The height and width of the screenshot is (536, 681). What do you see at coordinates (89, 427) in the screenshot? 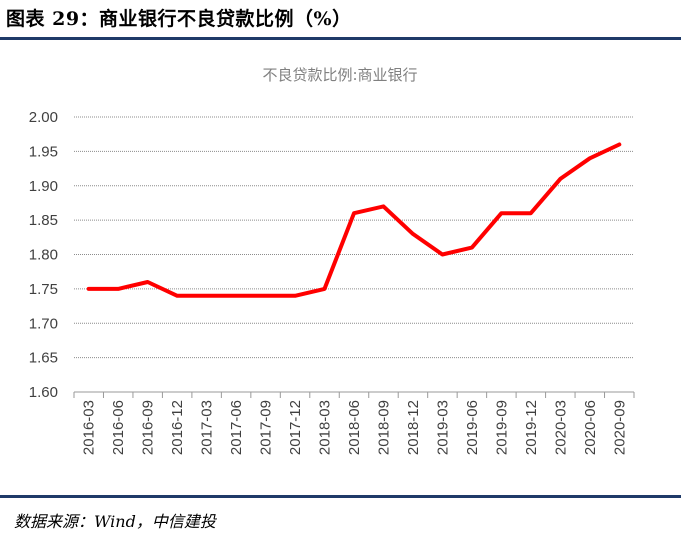
I see `x-tick-label: 2016-03` at bounding box center [89, 427].